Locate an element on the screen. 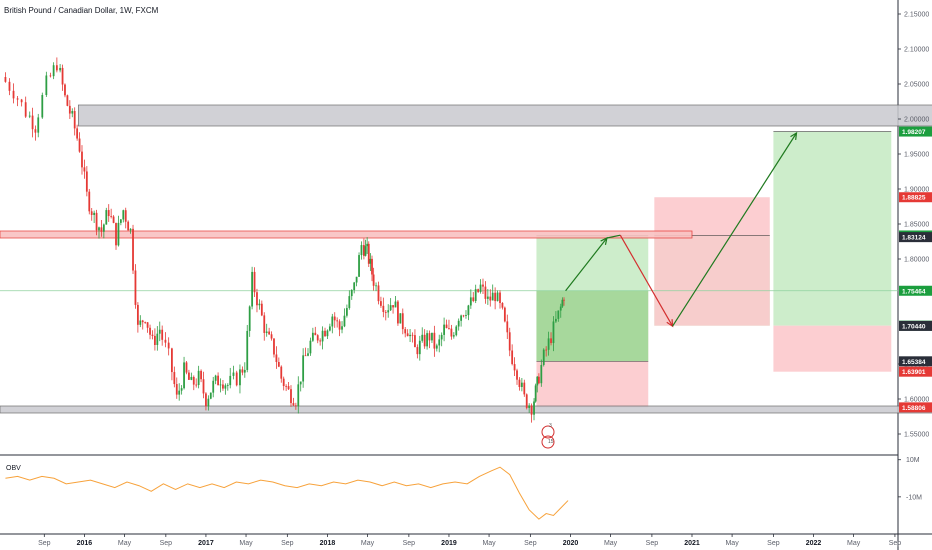 The height and width of the screenshot is (550, 932). time-tick-label: 2022 is located at coordinates (814, 543).